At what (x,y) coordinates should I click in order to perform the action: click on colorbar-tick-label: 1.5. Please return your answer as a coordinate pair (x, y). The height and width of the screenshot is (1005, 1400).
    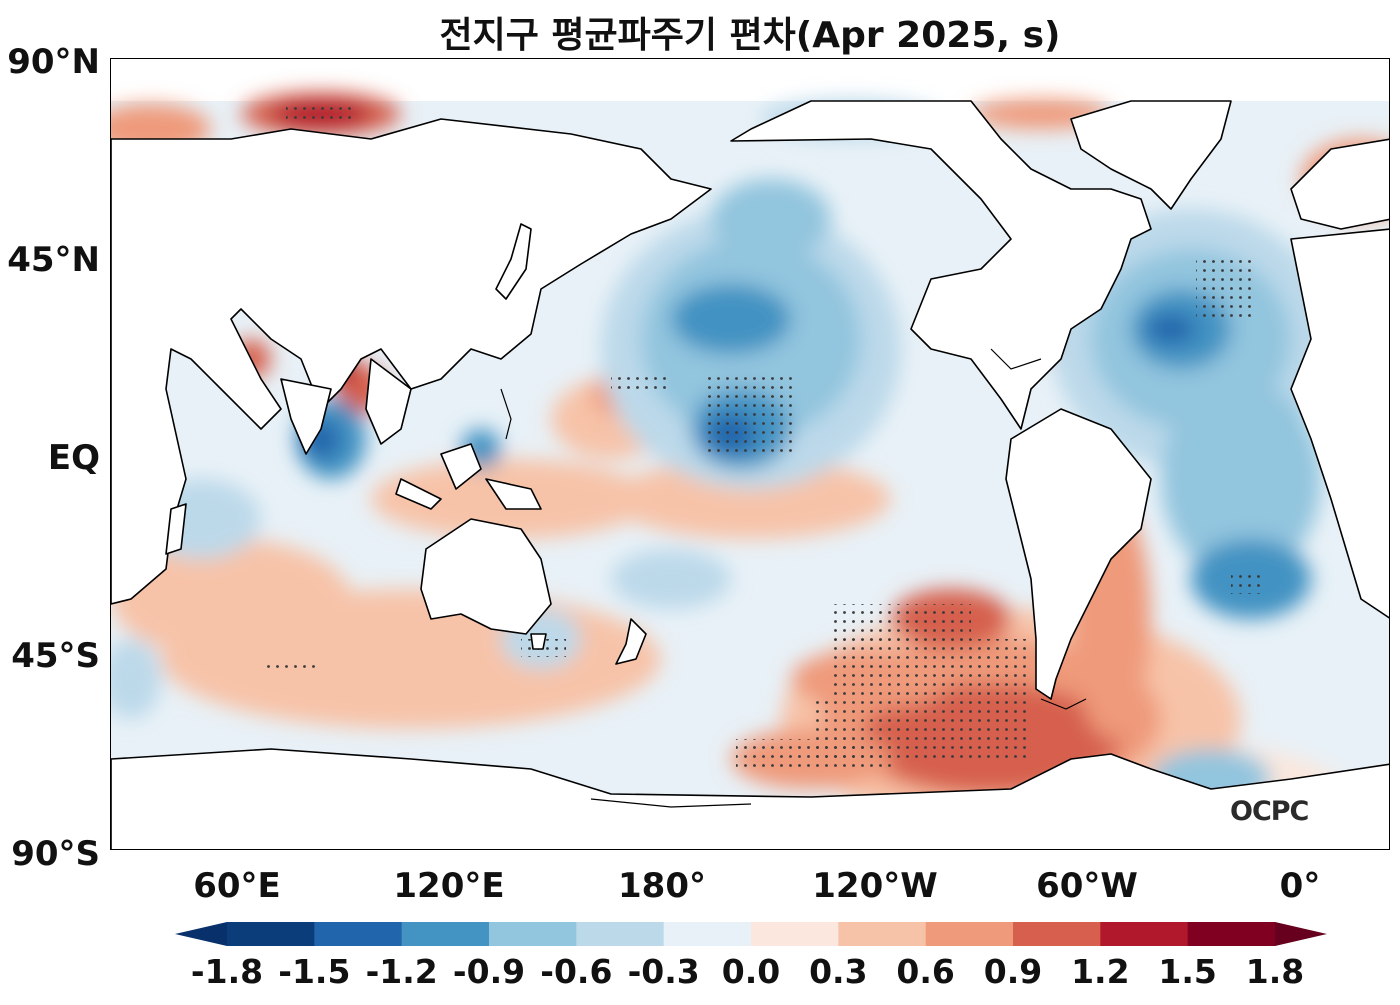
    Looking at the image, I should click on (1187, 971).